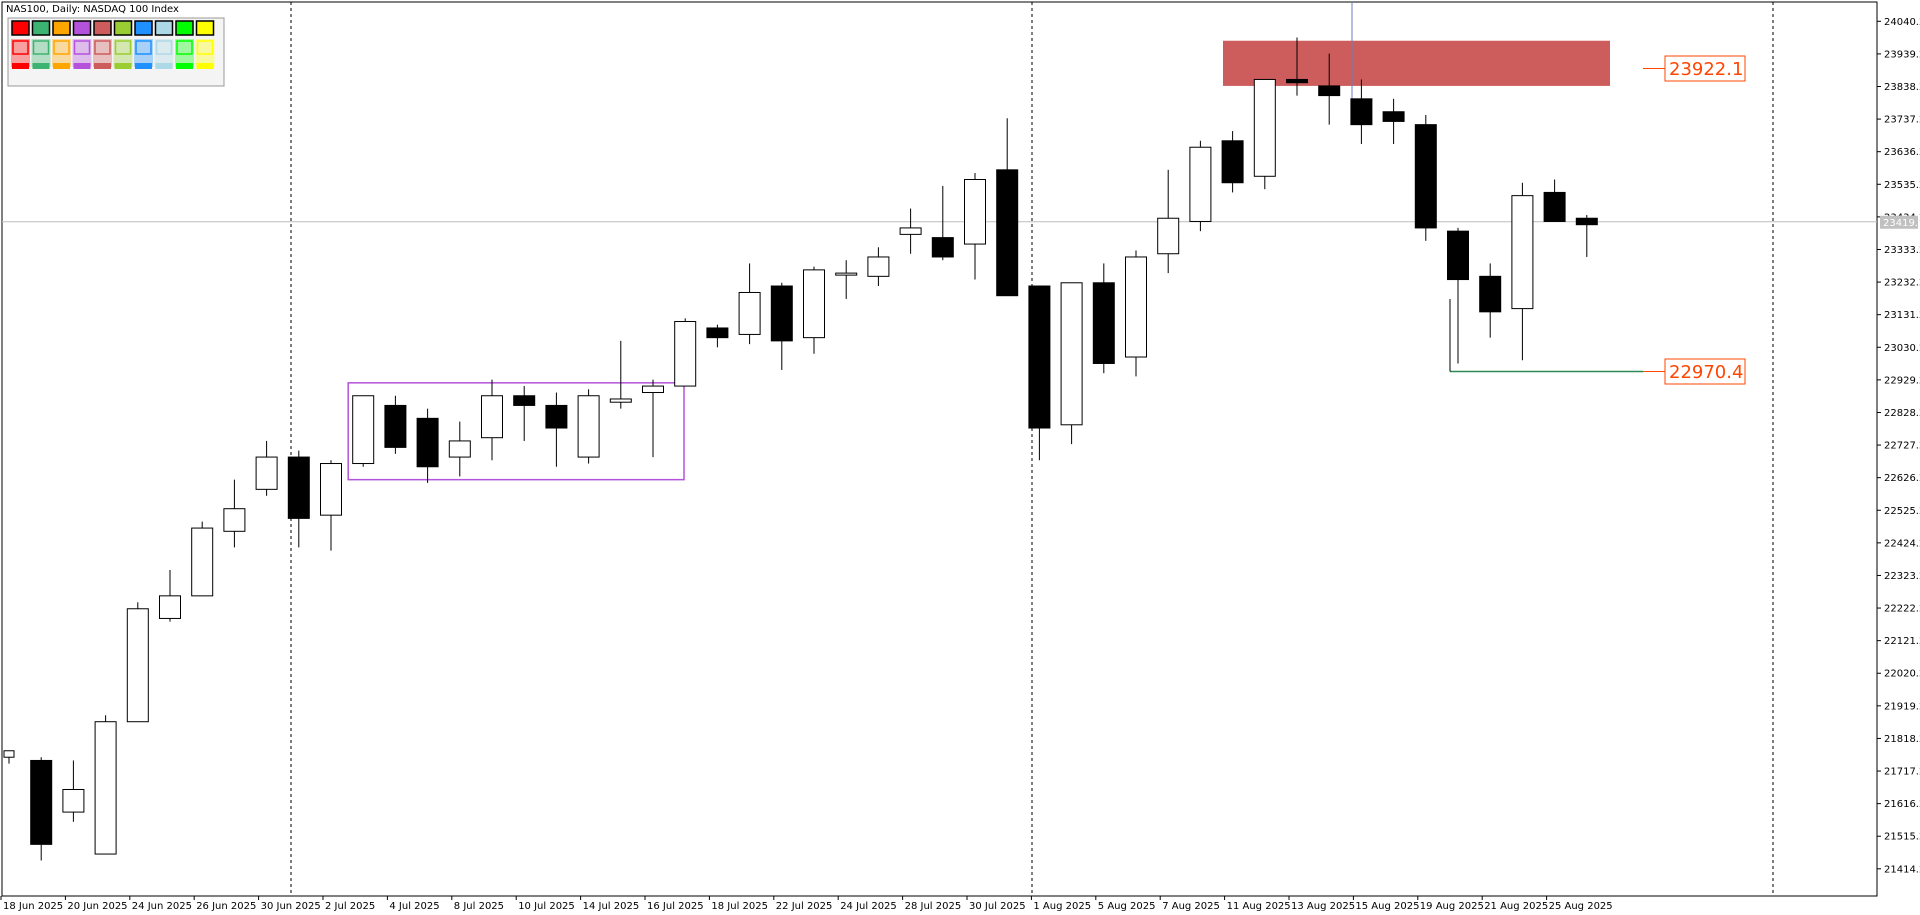 The height and width of the screenshot is (915, 1920). What do you see at coordinates (1062, 906) in the screenshot?
I see `x-tick-label-16: 1 Aug 2025` at bounding box center [1062, 906].